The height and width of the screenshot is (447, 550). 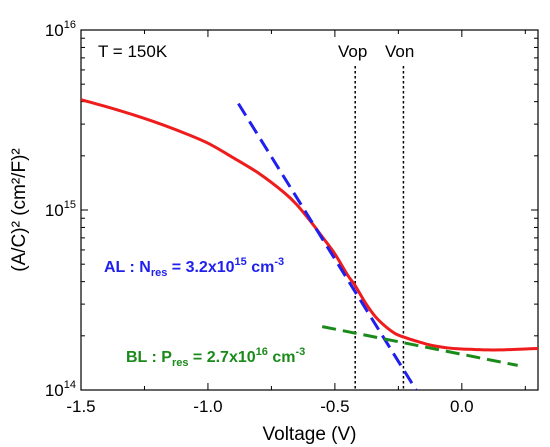 What do you see at coordinates (462, 406) in the screenshot?
I see `x-tick-label: 0.0` at bounding box center [462, 406].